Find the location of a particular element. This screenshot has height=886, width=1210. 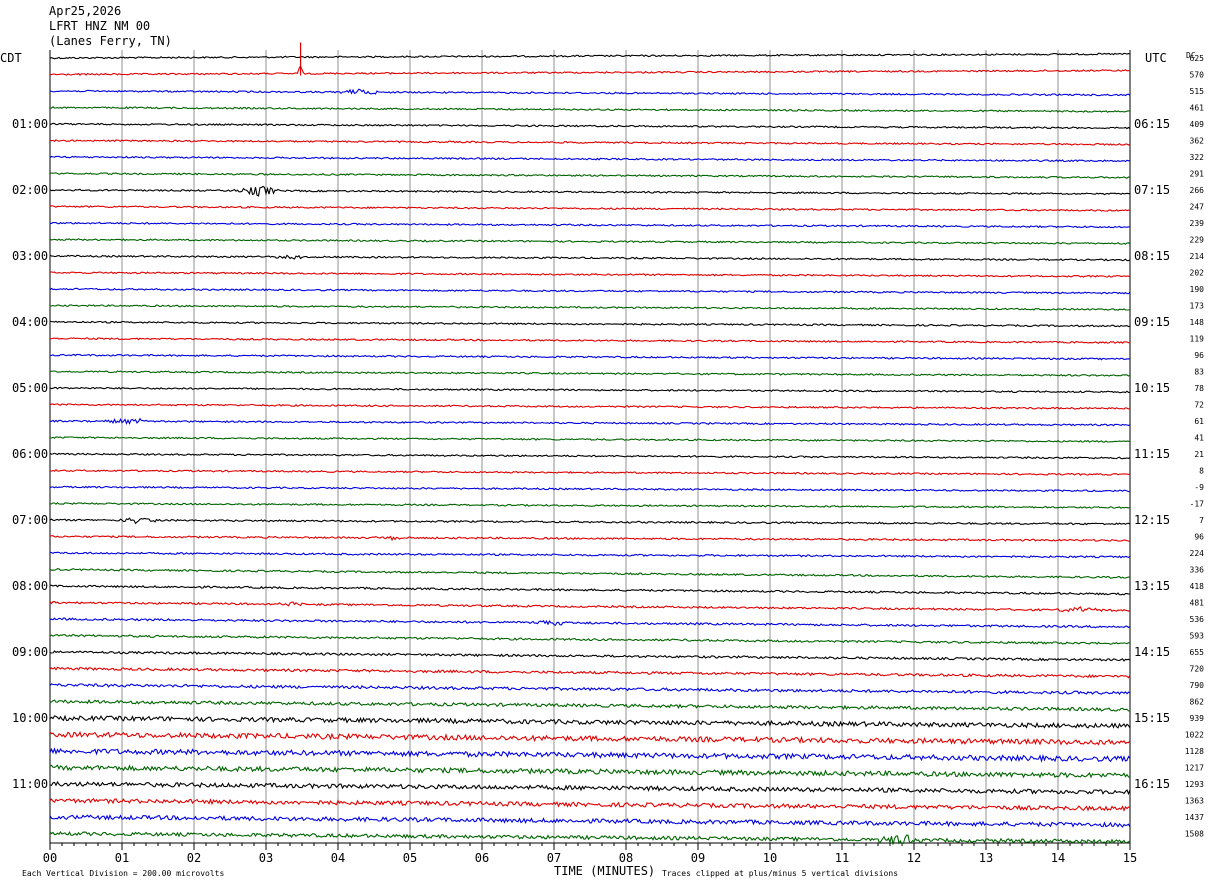

utc-hour-label: 14:15 is located at coordinates (1152, 652).